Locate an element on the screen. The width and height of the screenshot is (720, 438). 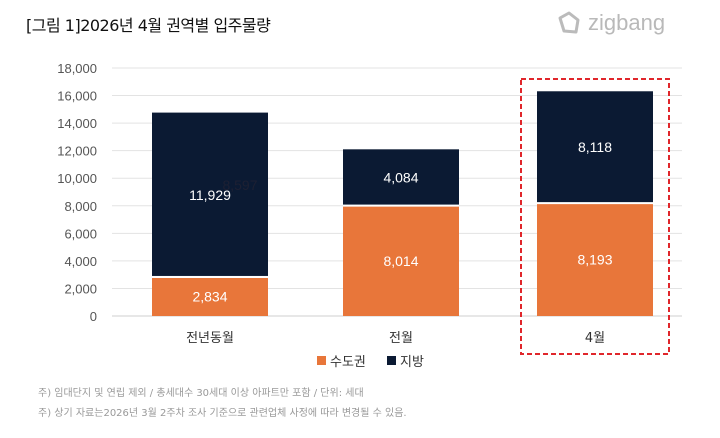
y-tick-label: 18,000 is located at coordinates (77, 68).